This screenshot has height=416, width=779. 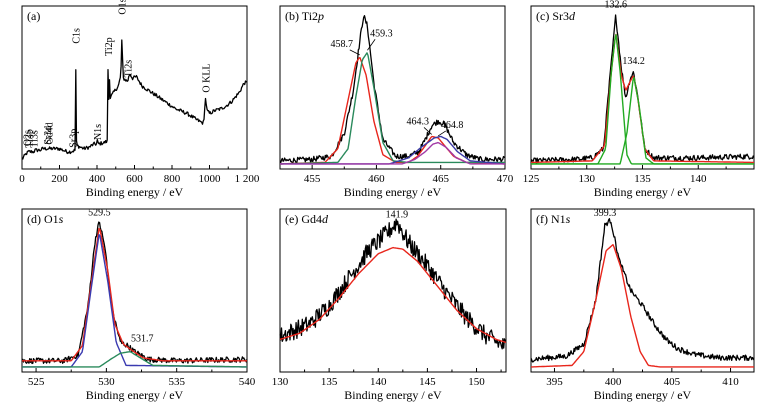 What do you see at coordinates (128, 69) in the screenshot?
I see `peak-label: Ti2s` at bounding box center [128, 69].